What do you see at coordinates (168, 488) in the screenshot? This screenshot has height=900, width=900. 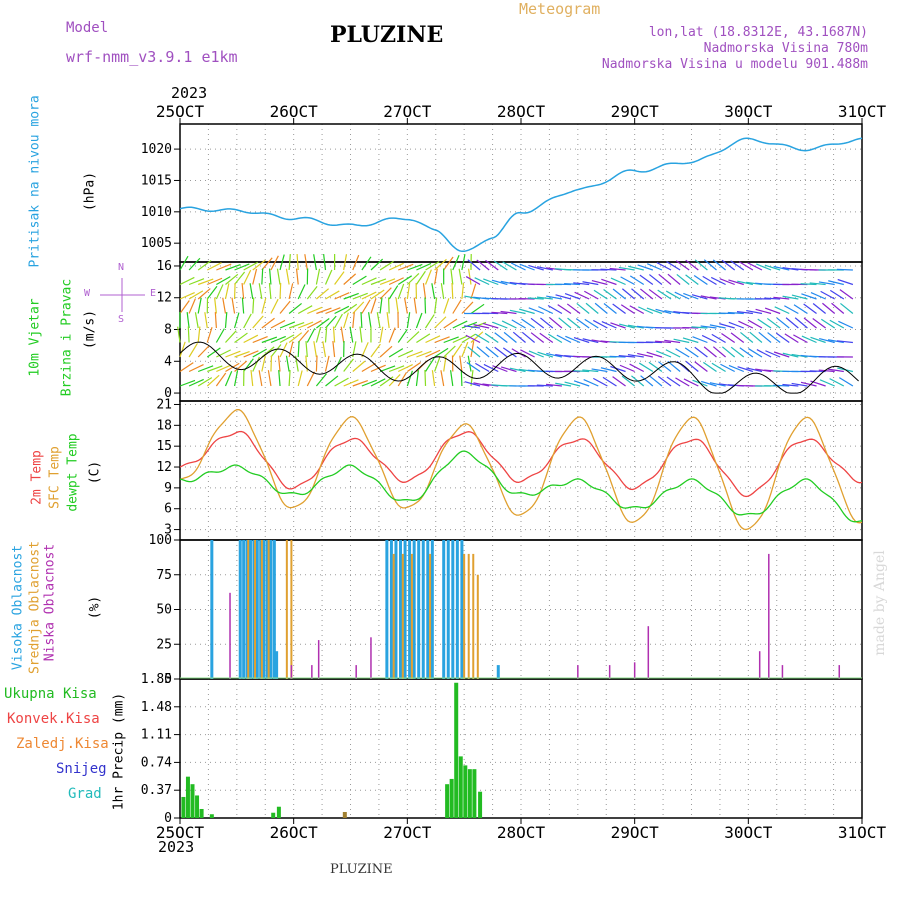 I see `y-tick-label: 9` at bounding box center [168, 488].